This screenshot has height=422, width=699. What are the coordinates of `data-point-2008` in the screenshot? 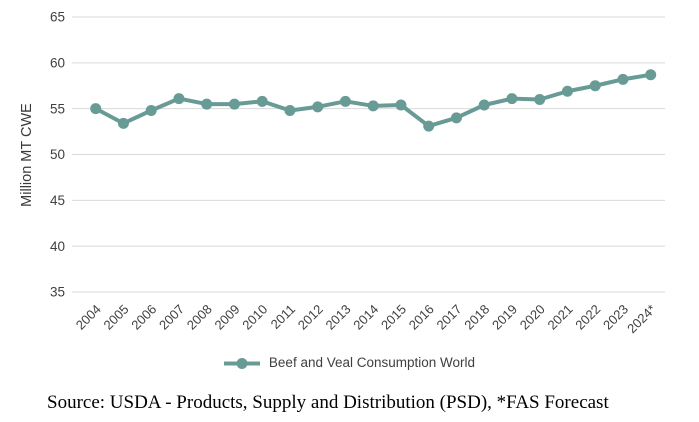 It's located at (207, 104).